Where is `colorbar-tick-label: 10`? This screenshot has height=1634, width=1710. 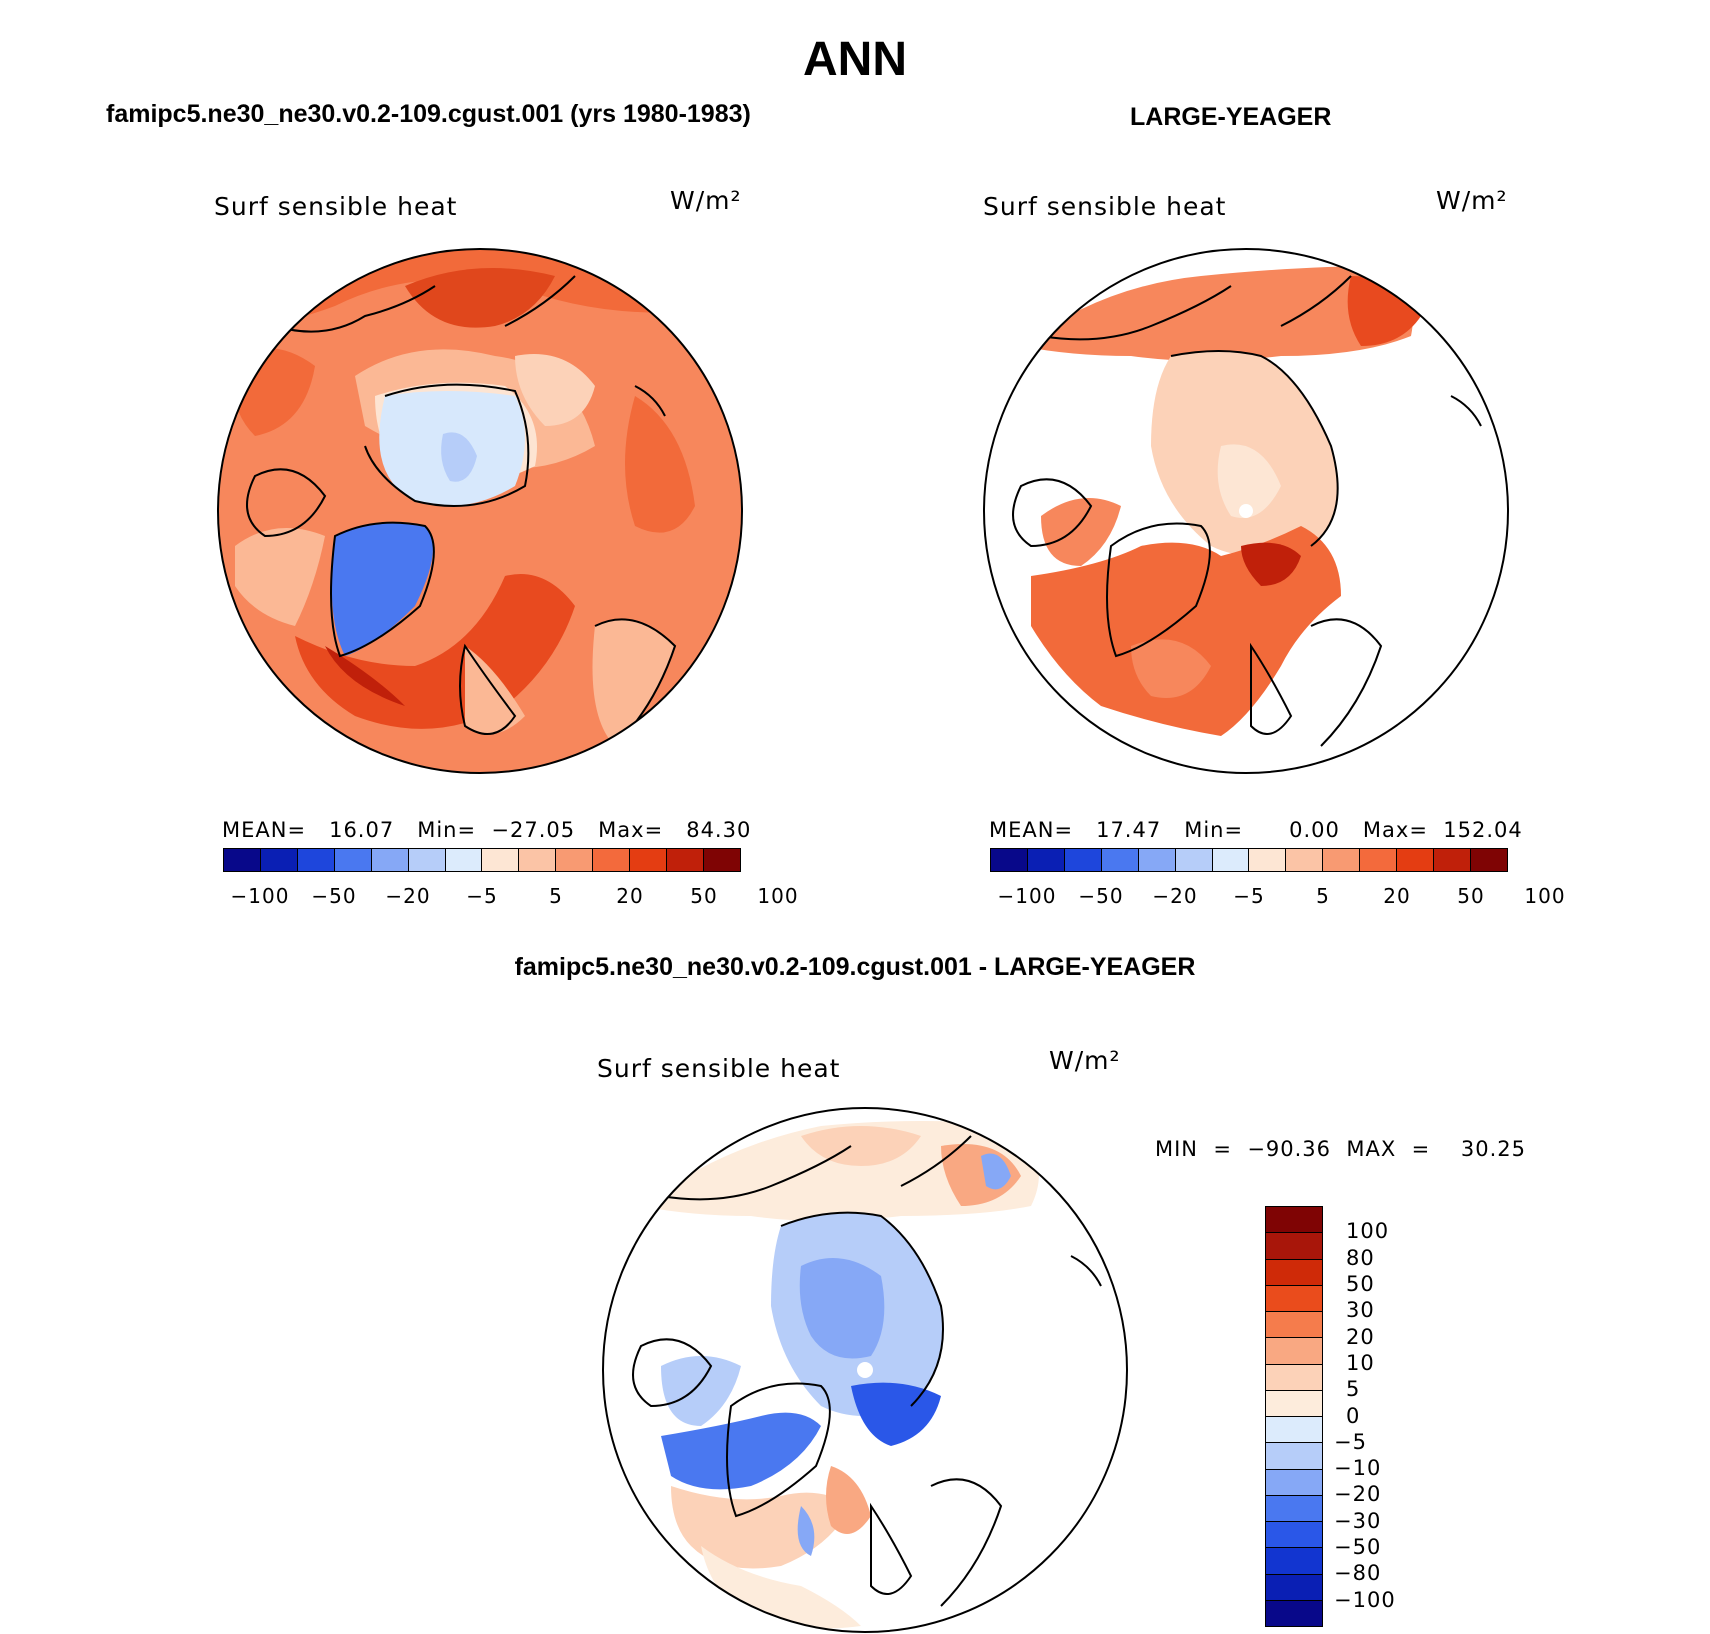
colorbar-tick-label: 10 is located at coordinates (1360, 1362).